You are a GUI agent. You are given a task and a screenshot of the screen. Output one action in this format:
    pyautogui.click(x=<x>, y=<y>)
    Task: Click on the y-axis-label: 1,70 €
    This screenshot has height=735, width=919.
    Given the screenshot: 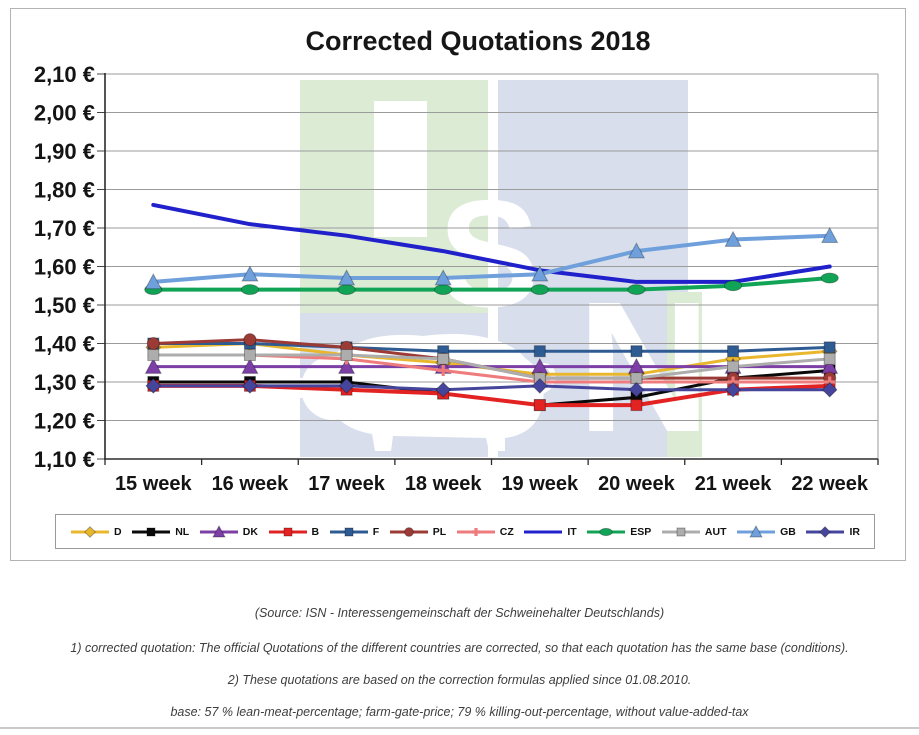 What is the action you would take?
    pyautogui.click(x=64, y=228)
    